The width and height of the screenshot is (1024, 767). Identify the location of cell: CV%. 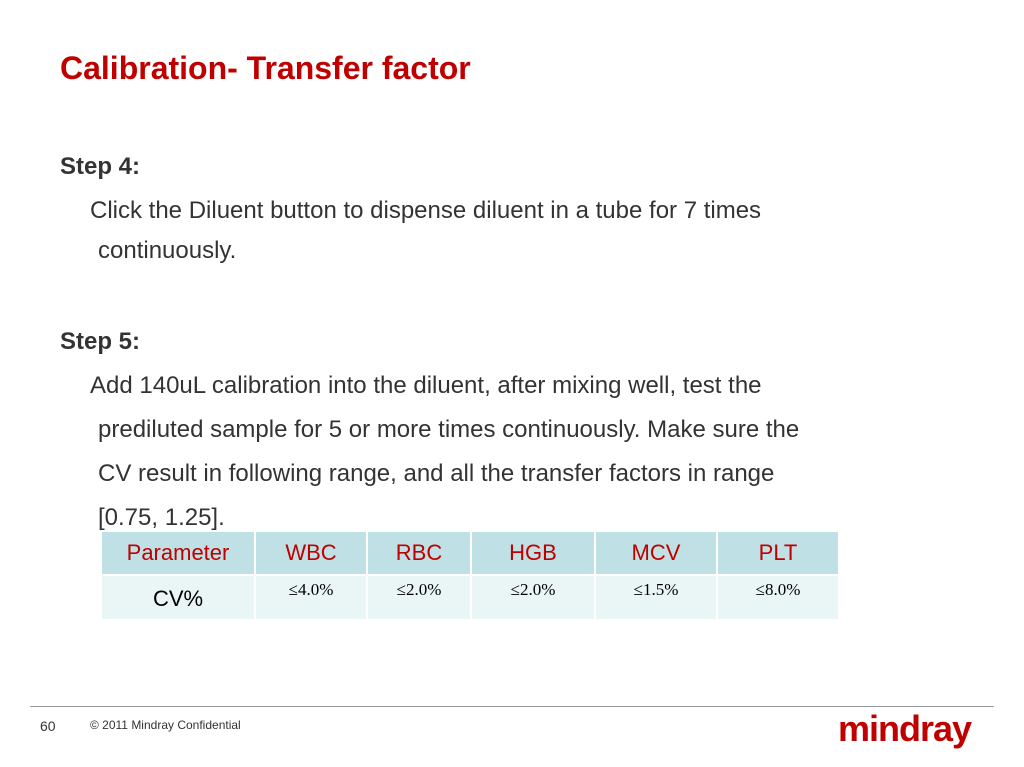
(178, 597).